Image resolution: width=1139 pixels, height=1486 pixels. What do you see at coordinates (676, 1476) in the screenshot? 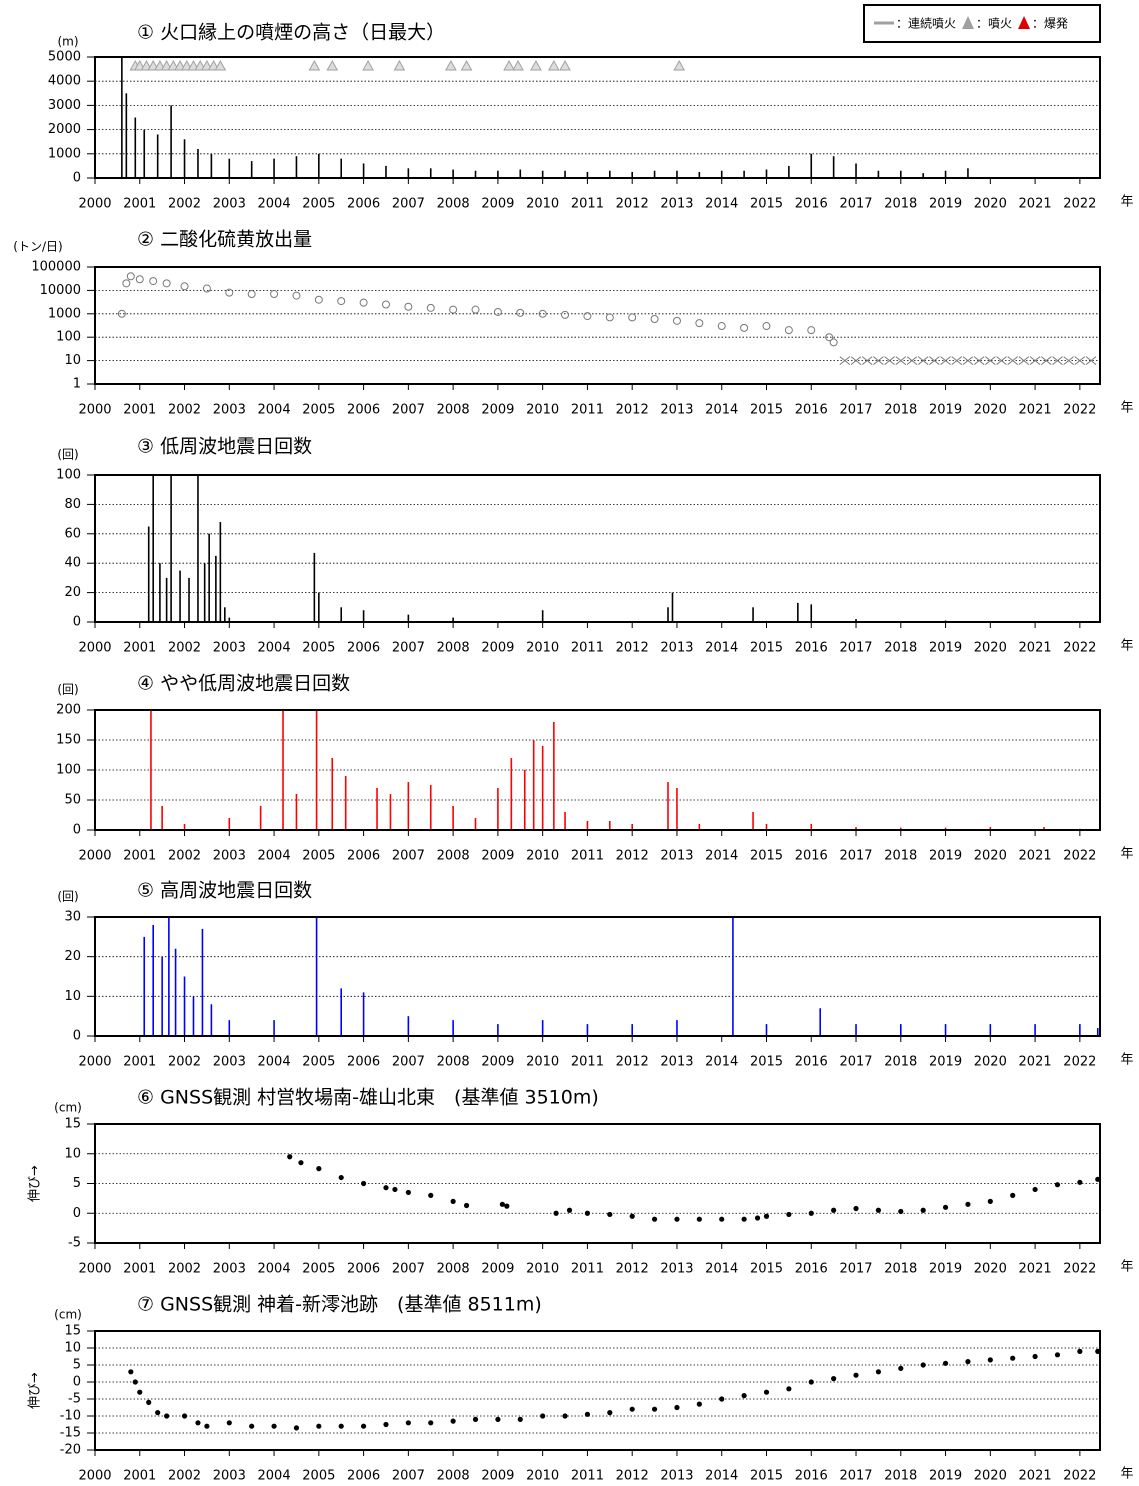
I see `x-tick-label: 2013` at bounding box center [676, 1476].